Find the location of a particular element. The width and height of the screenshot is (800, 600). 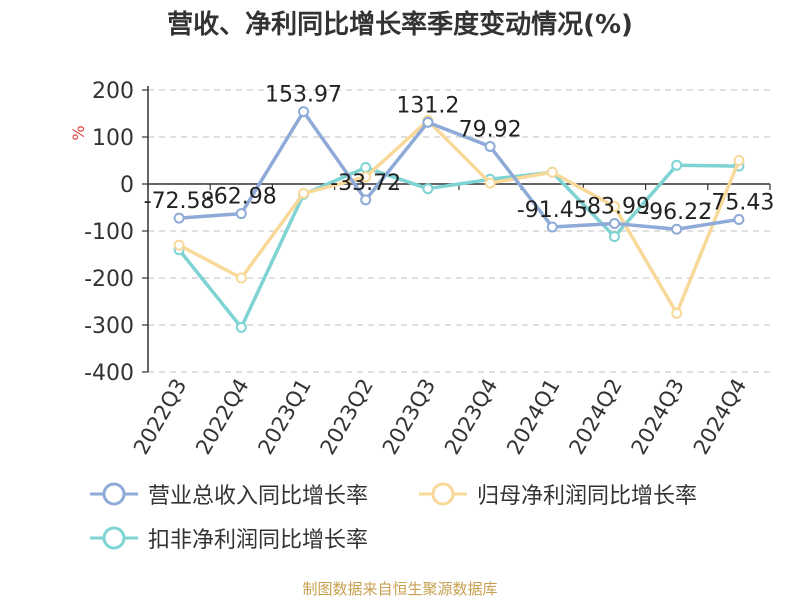

data-label: -33.72 is located at coordinates (365, 183).